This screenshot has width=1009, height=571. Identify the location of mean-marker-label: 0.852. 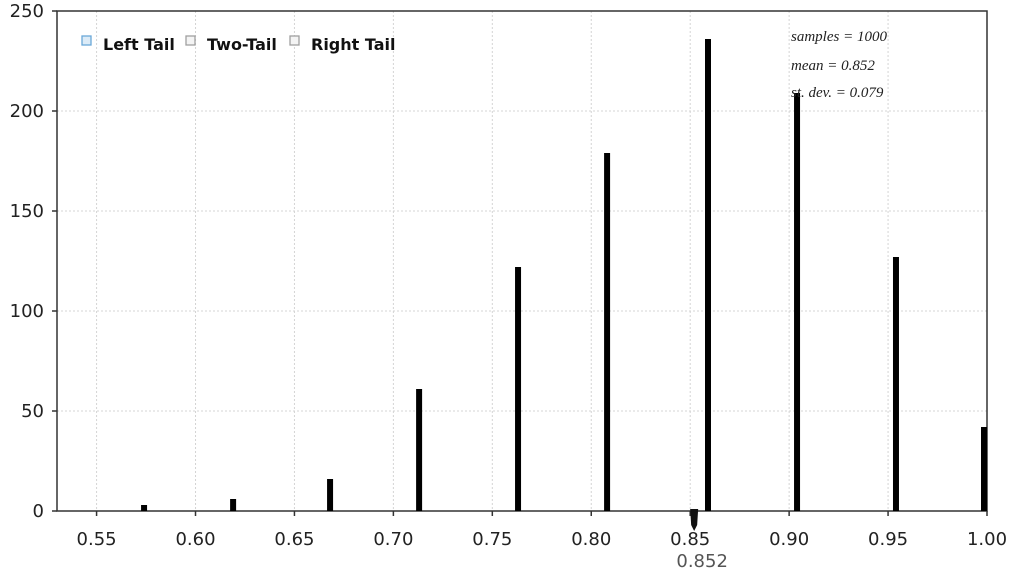
(702, 561).